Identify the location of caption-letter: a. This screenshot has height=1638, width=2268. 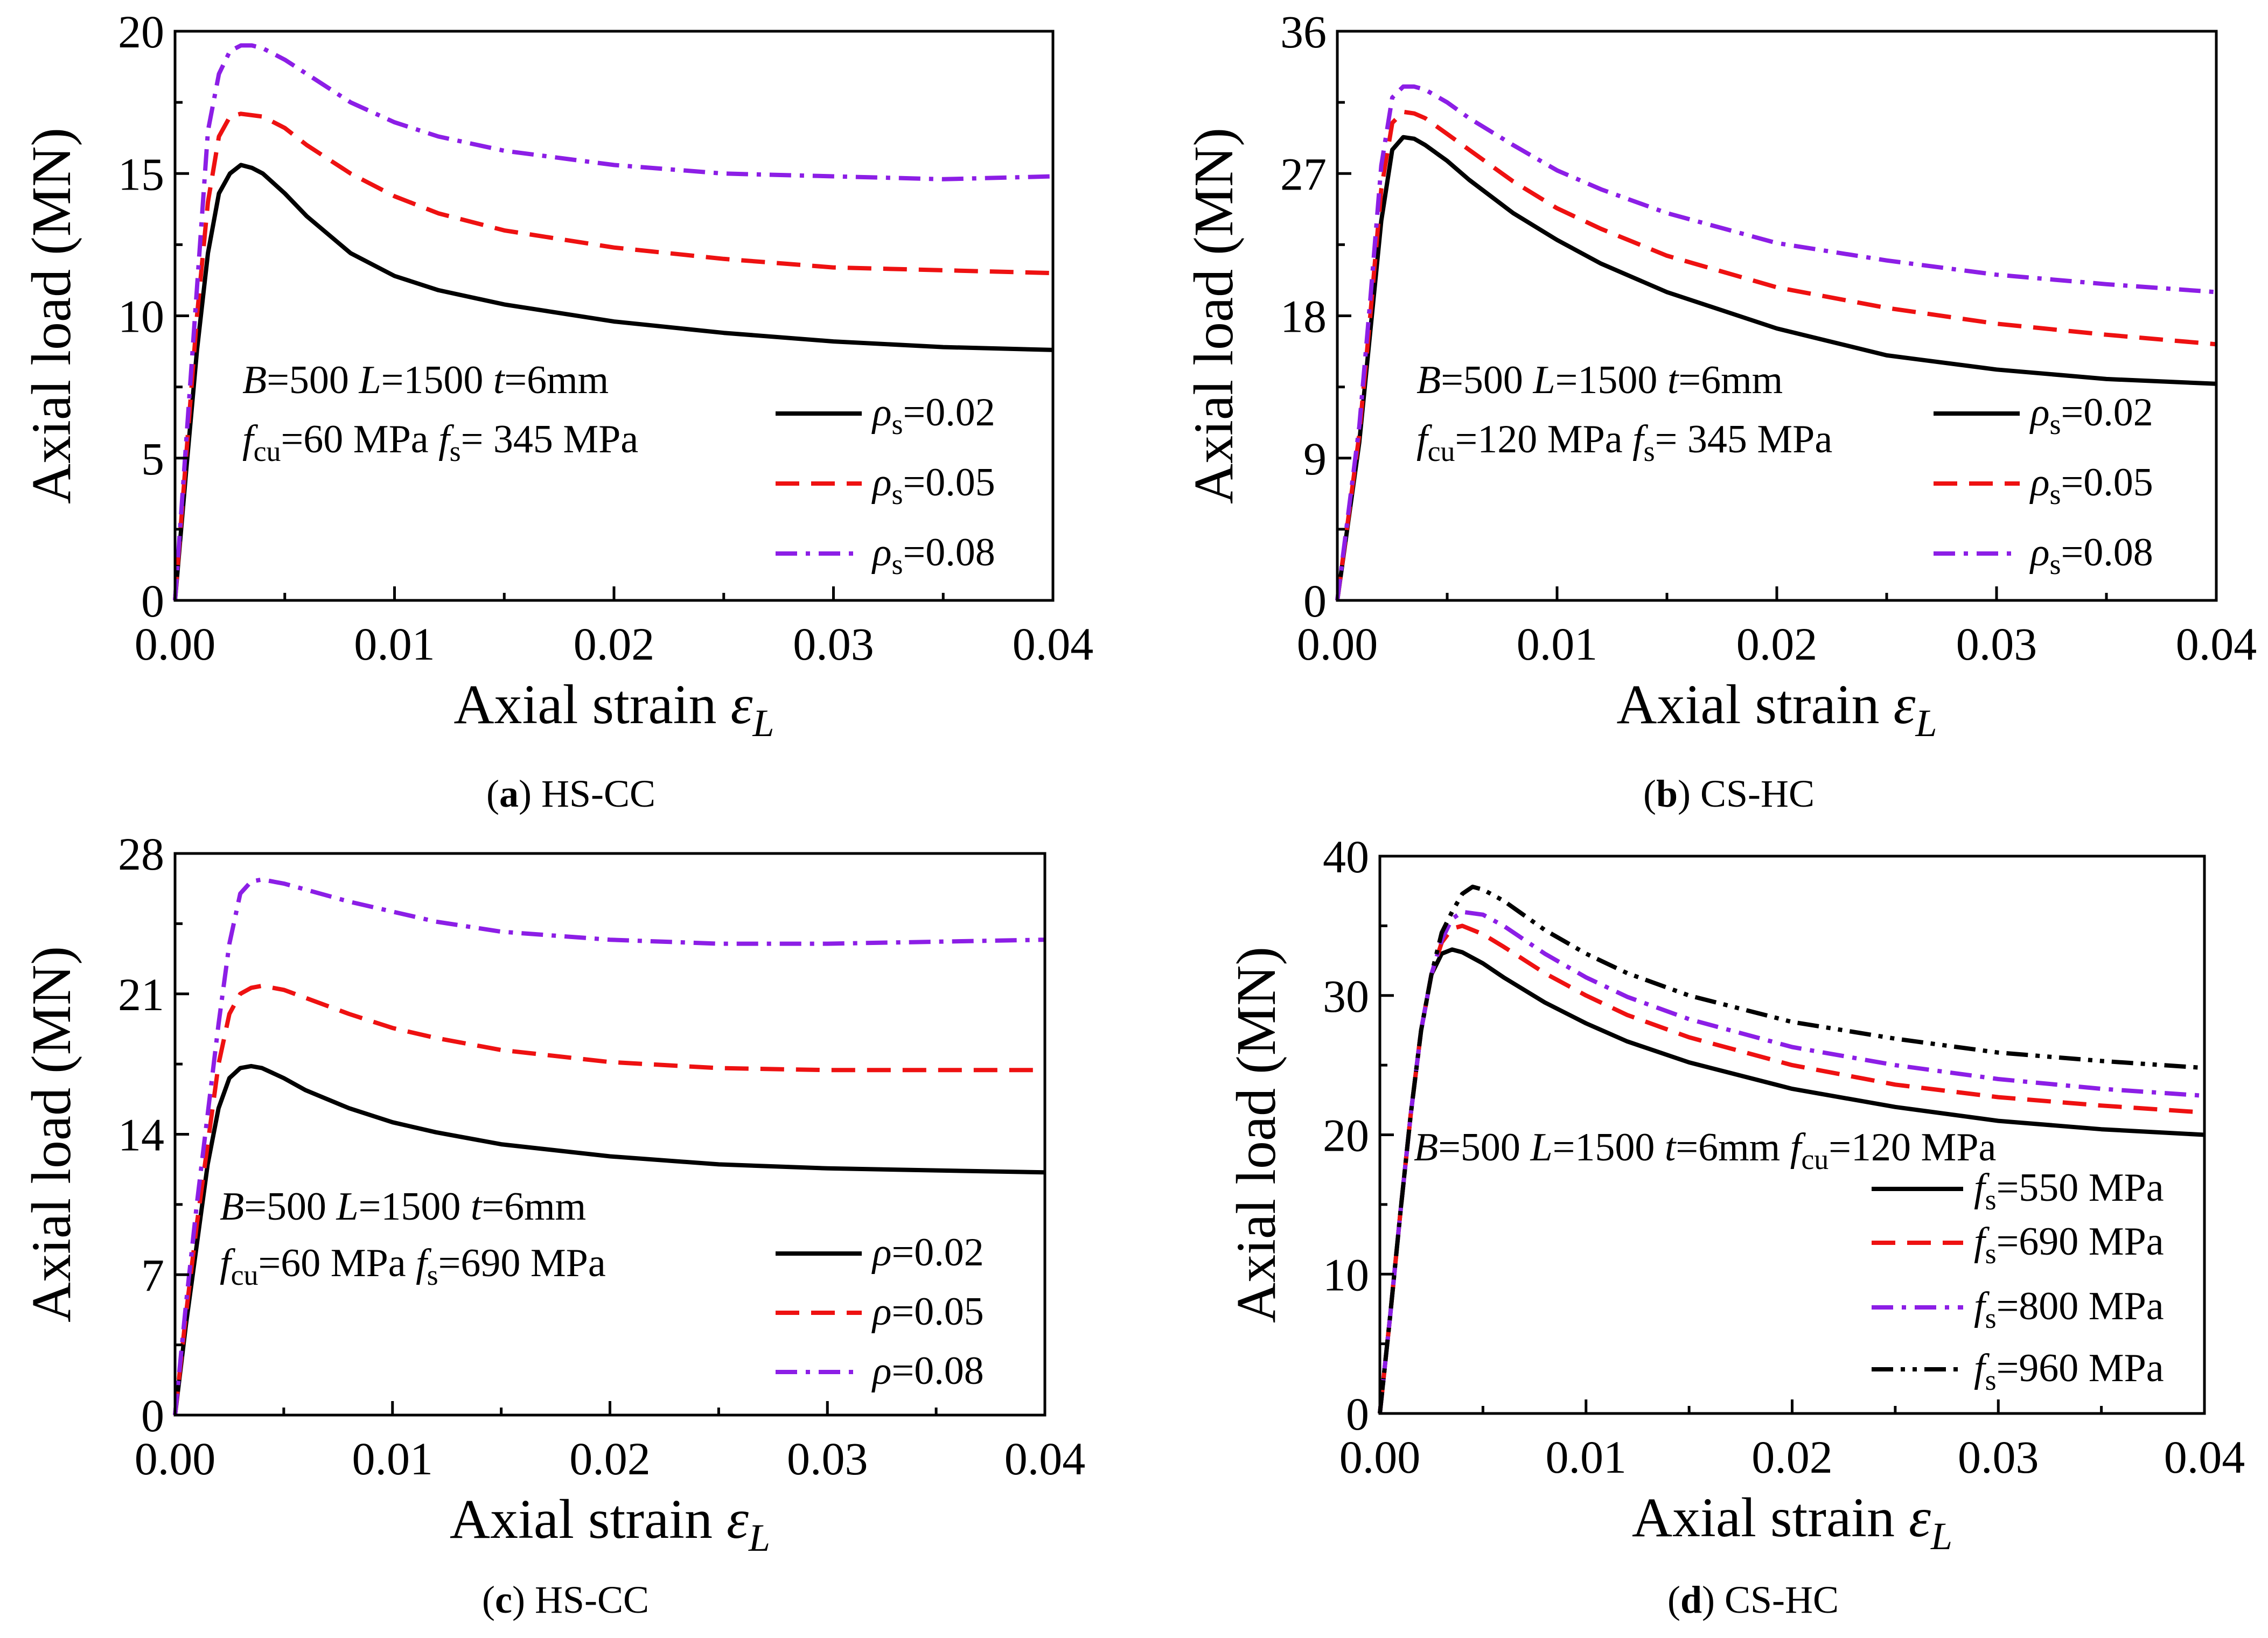
(509, 793).